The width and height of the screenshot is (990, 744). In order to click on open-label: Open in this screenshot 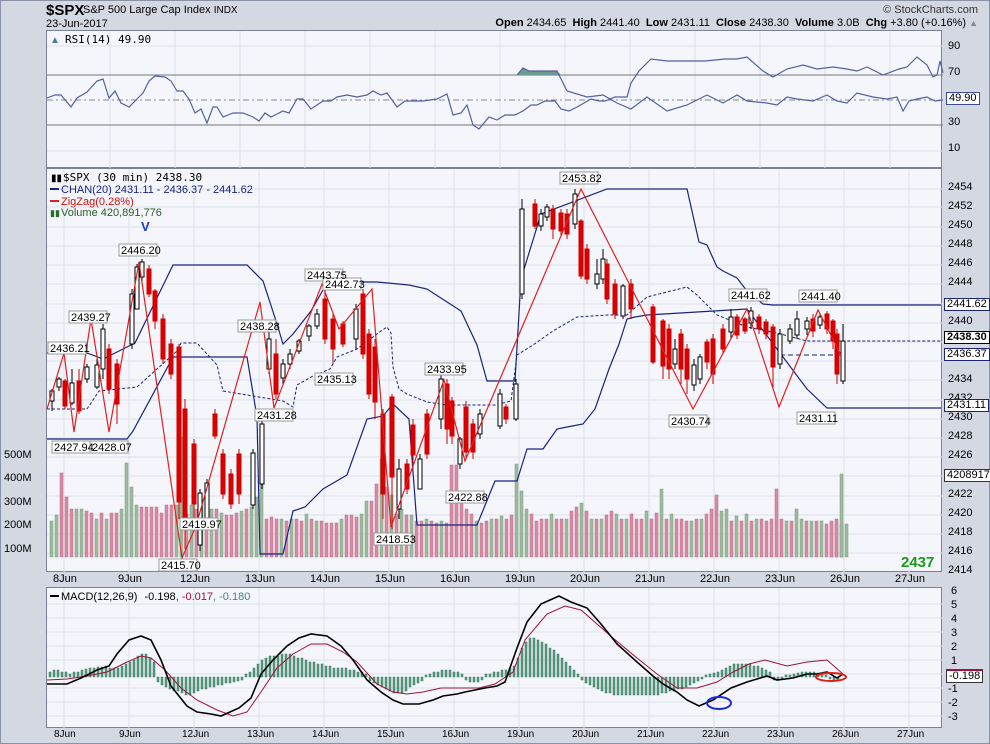, I will do `click(509, 23)`.